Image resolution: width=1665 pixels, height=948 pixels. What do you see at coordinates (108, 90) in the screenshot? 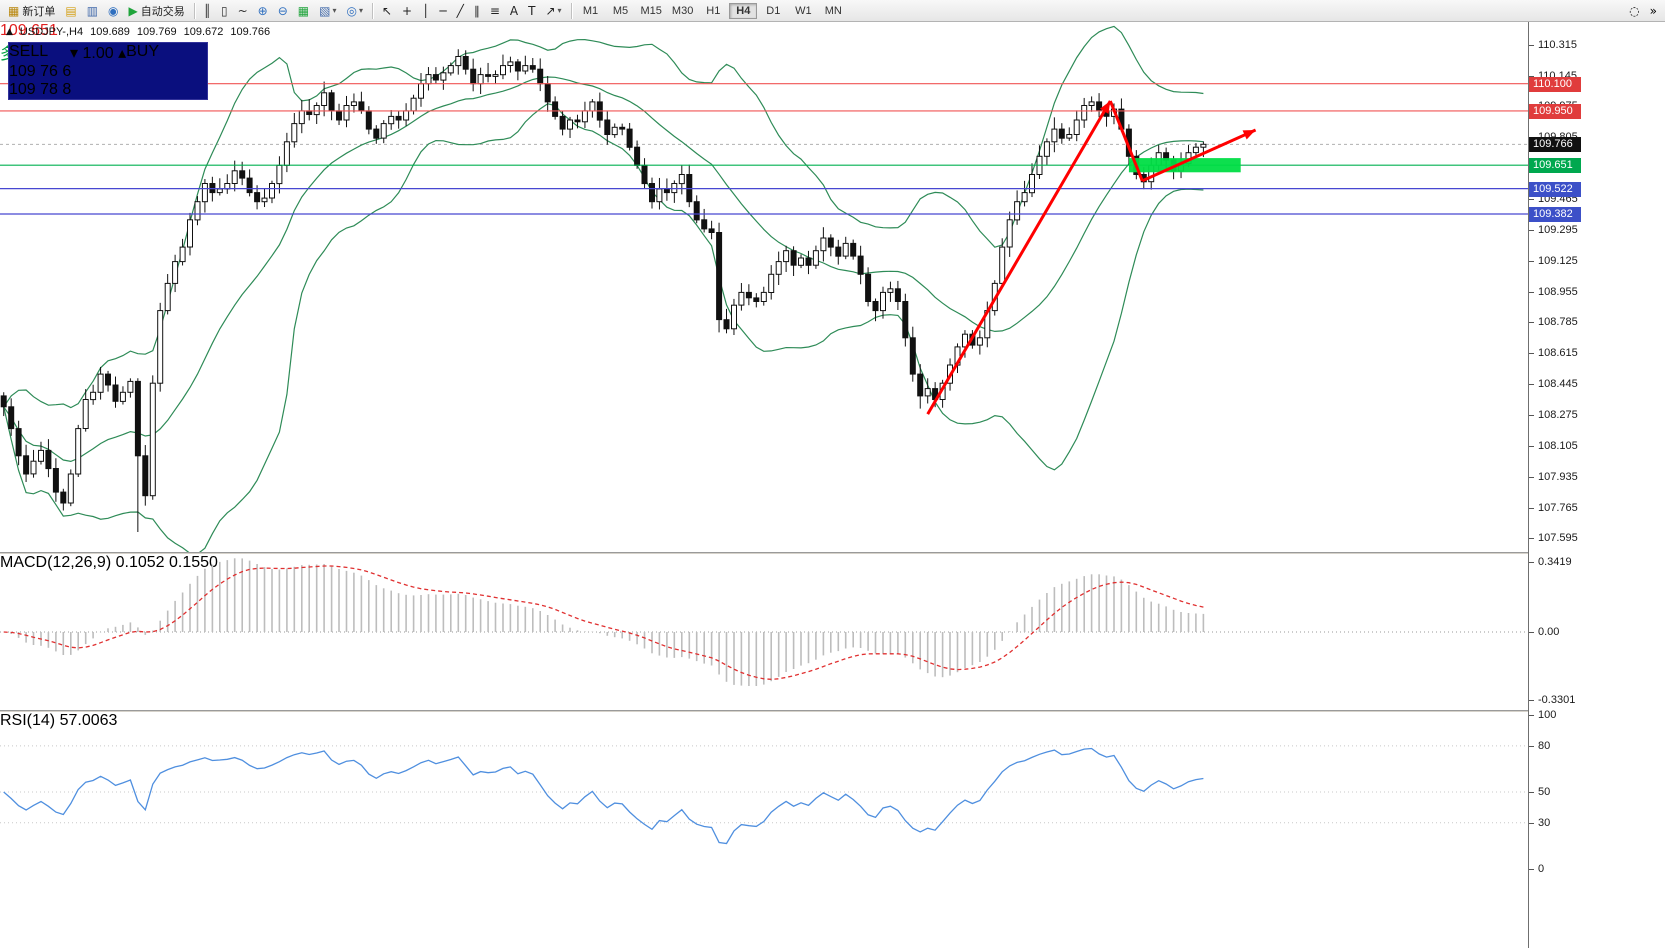
I see `buy-price: 109 78 8` at bounding box center [108, 90].